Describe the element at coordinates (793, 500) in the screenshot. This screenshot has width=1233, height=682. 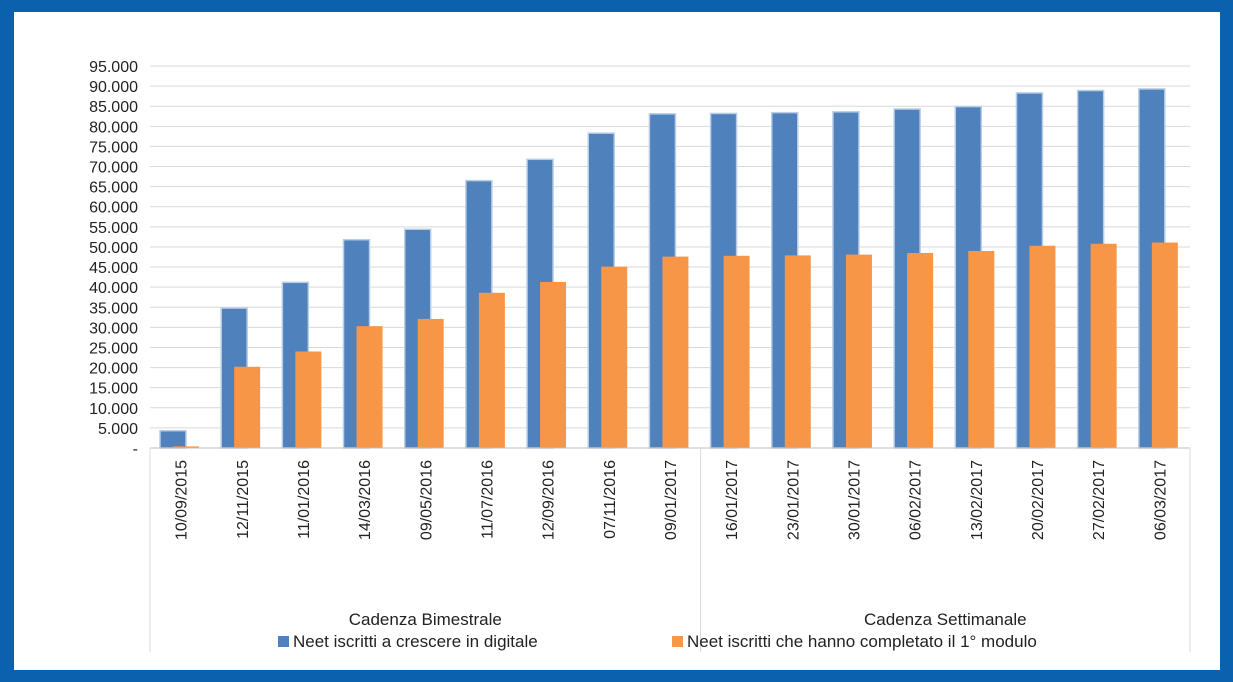
I see `x-tick-label: 23/01/2017` at that location.